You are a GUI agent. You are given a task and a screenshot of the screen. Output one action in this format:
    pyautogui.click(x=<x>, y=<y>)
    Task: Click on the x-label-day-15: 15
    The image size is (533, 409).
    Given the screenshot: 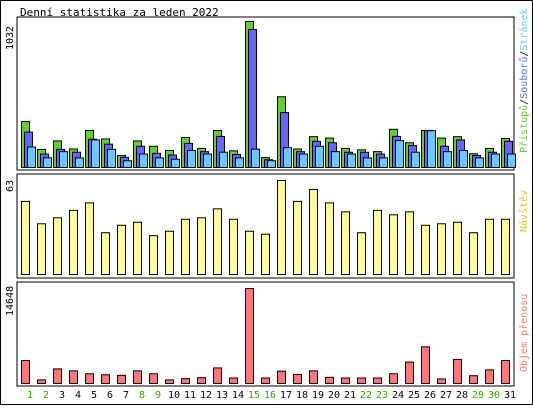 What is the action you would take?
    pyautogui.click(x=254, y=395)
    